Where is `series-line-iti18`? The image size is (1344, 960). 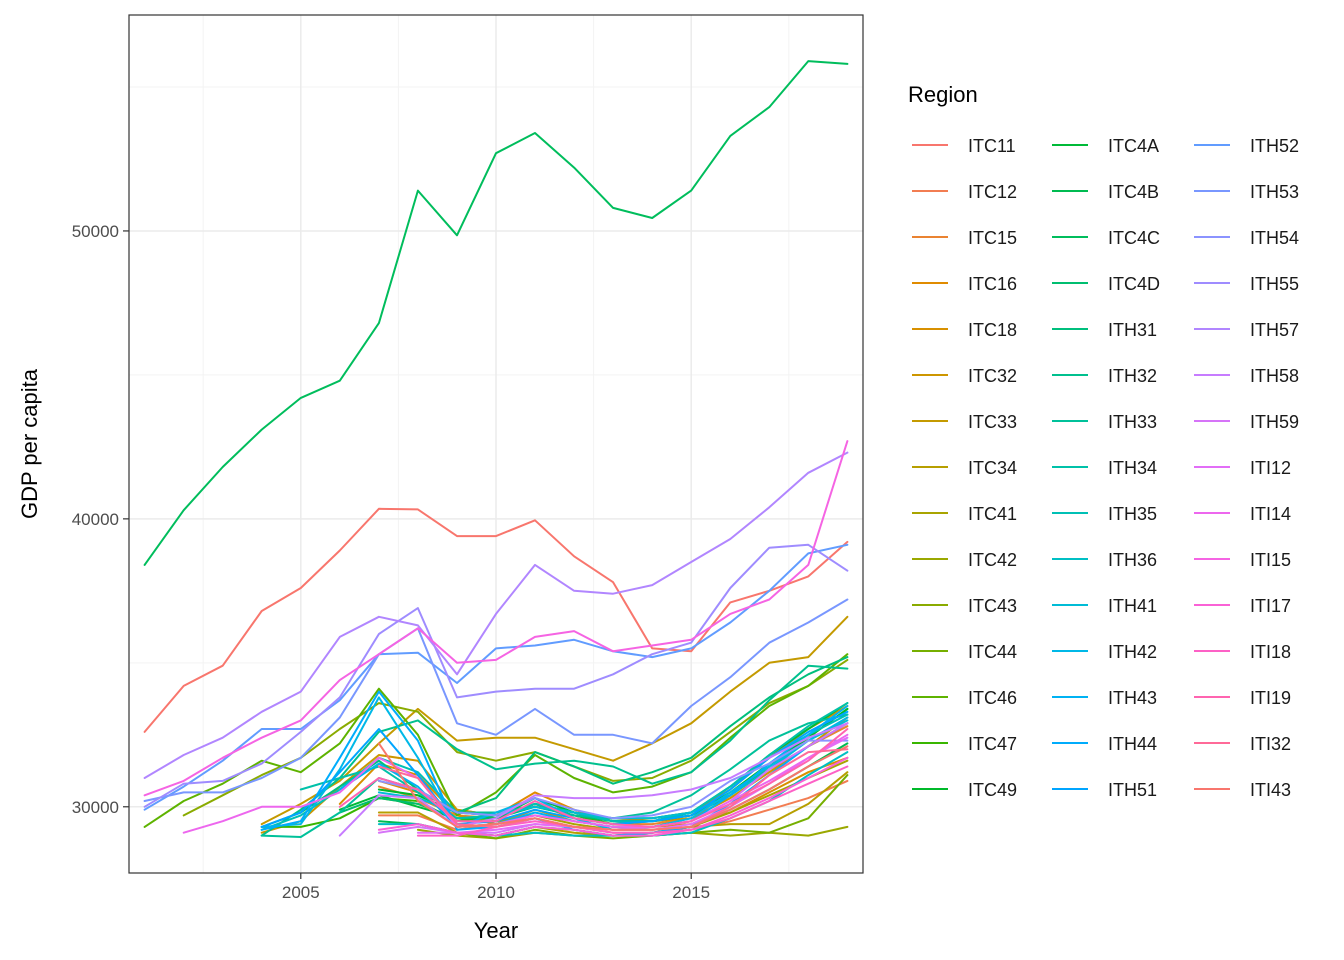
series-line-iti18 is located at coordinates (632, 801).